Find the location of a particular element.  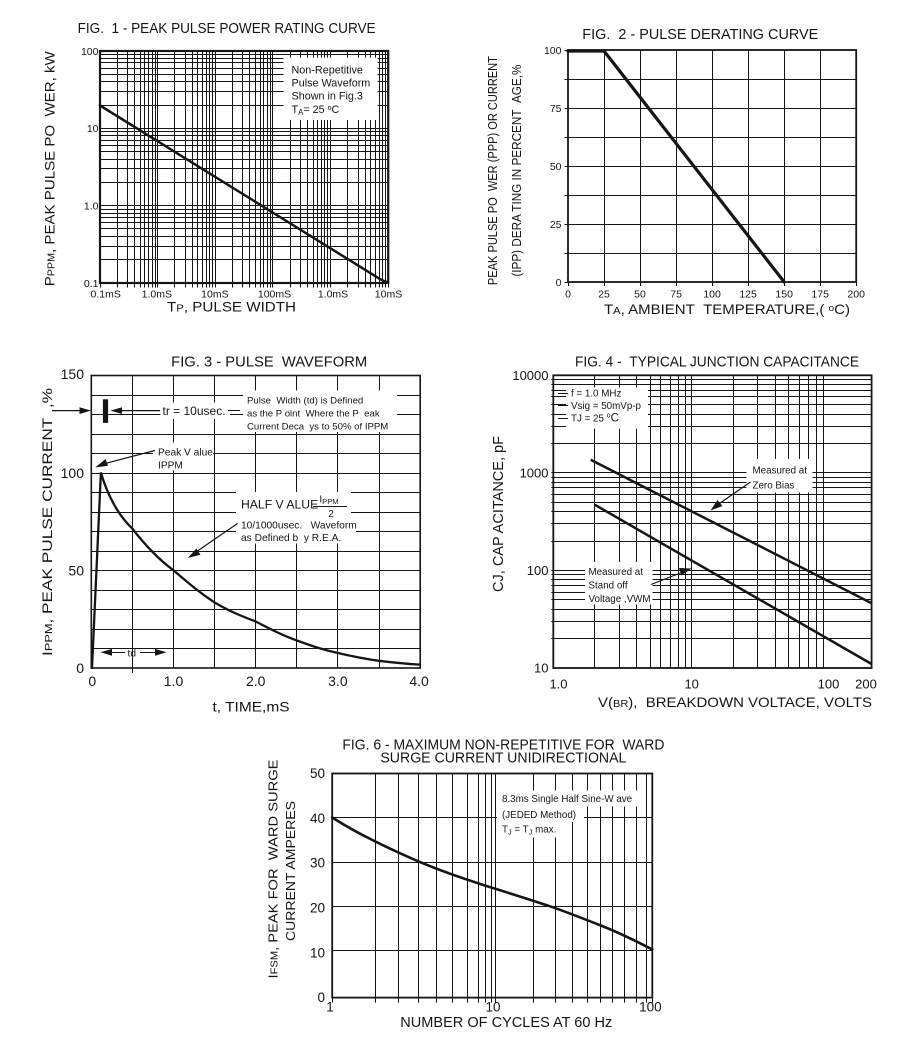

svg-text:Current Deca ys to 50% of IPP: Current Deca ys to 50% of IPPM is located at coordinates (317, 427).